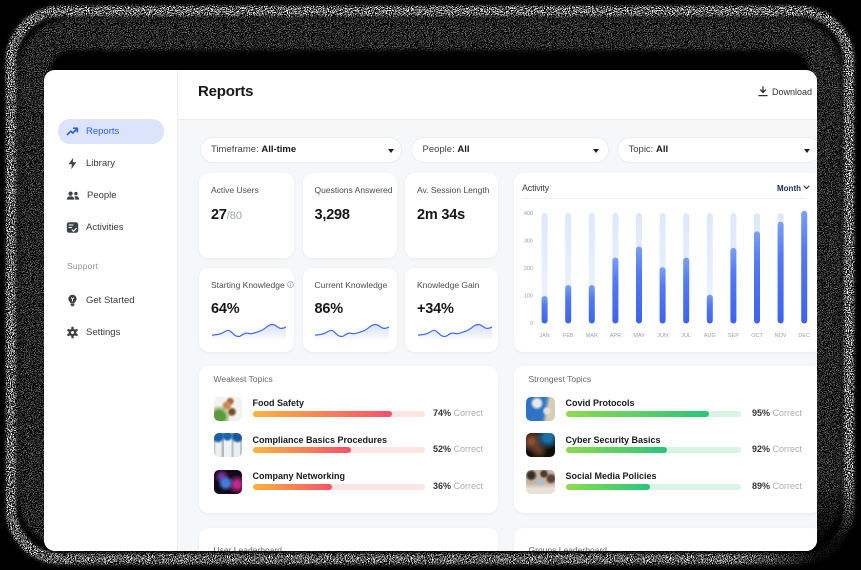  I want to click on svg-text: 400, so click(528, 214).